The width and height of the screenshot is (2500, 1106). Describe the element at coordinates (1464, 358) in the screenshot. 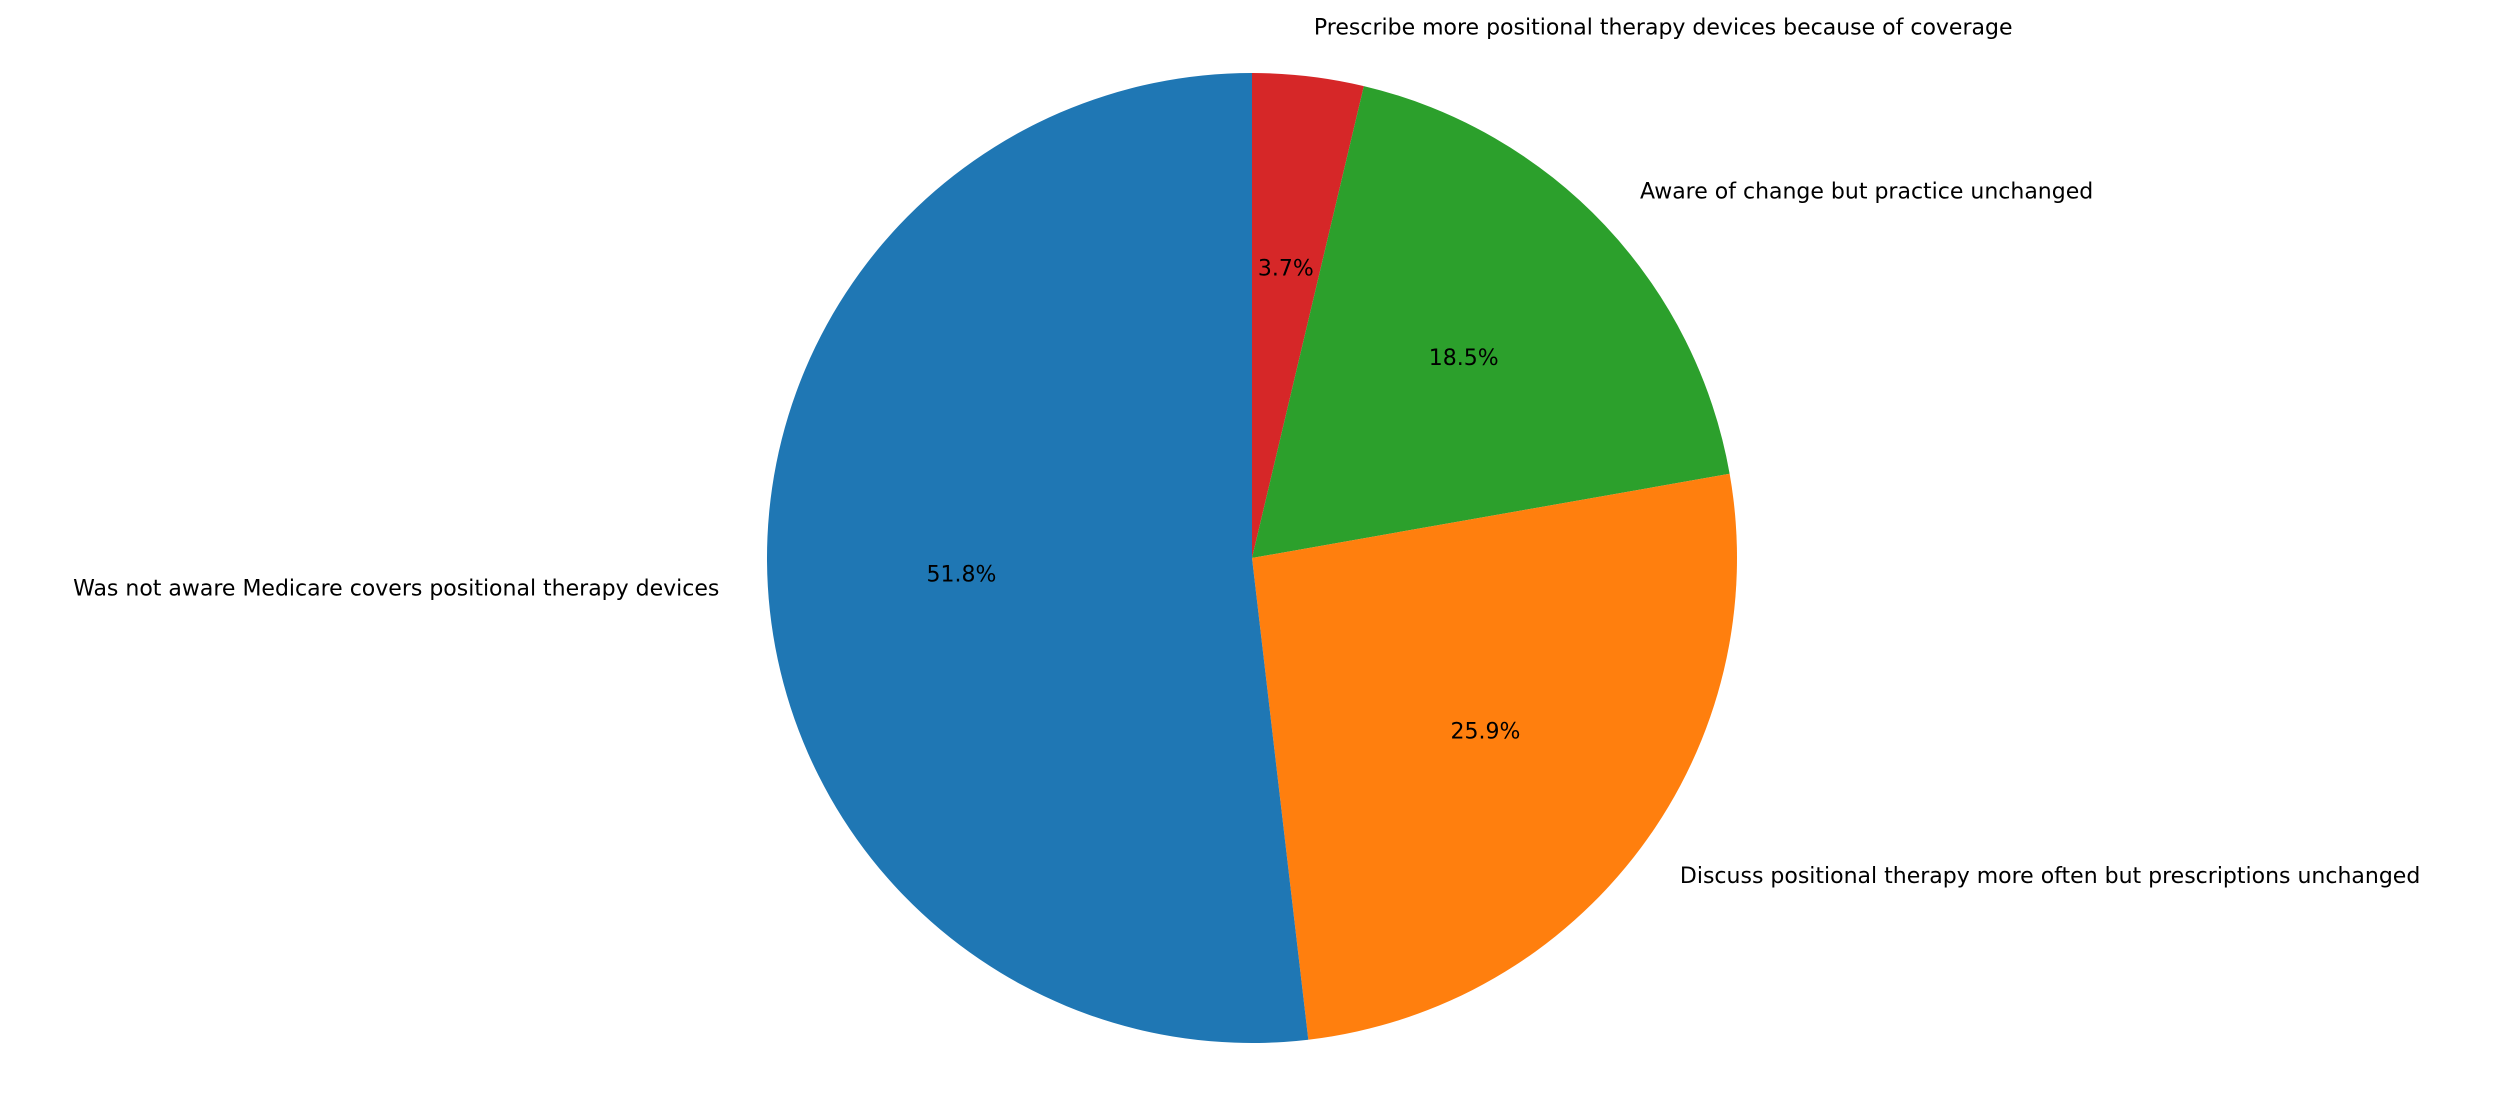

I see `pct-label-1: 18.5%` at that location.